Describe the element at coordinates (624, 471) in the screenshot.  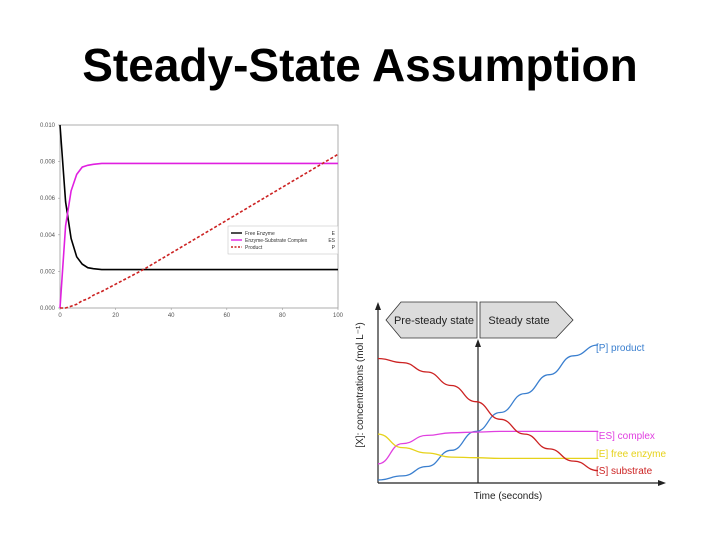
I see `schematic-series-label: [S] substrate` at that location.